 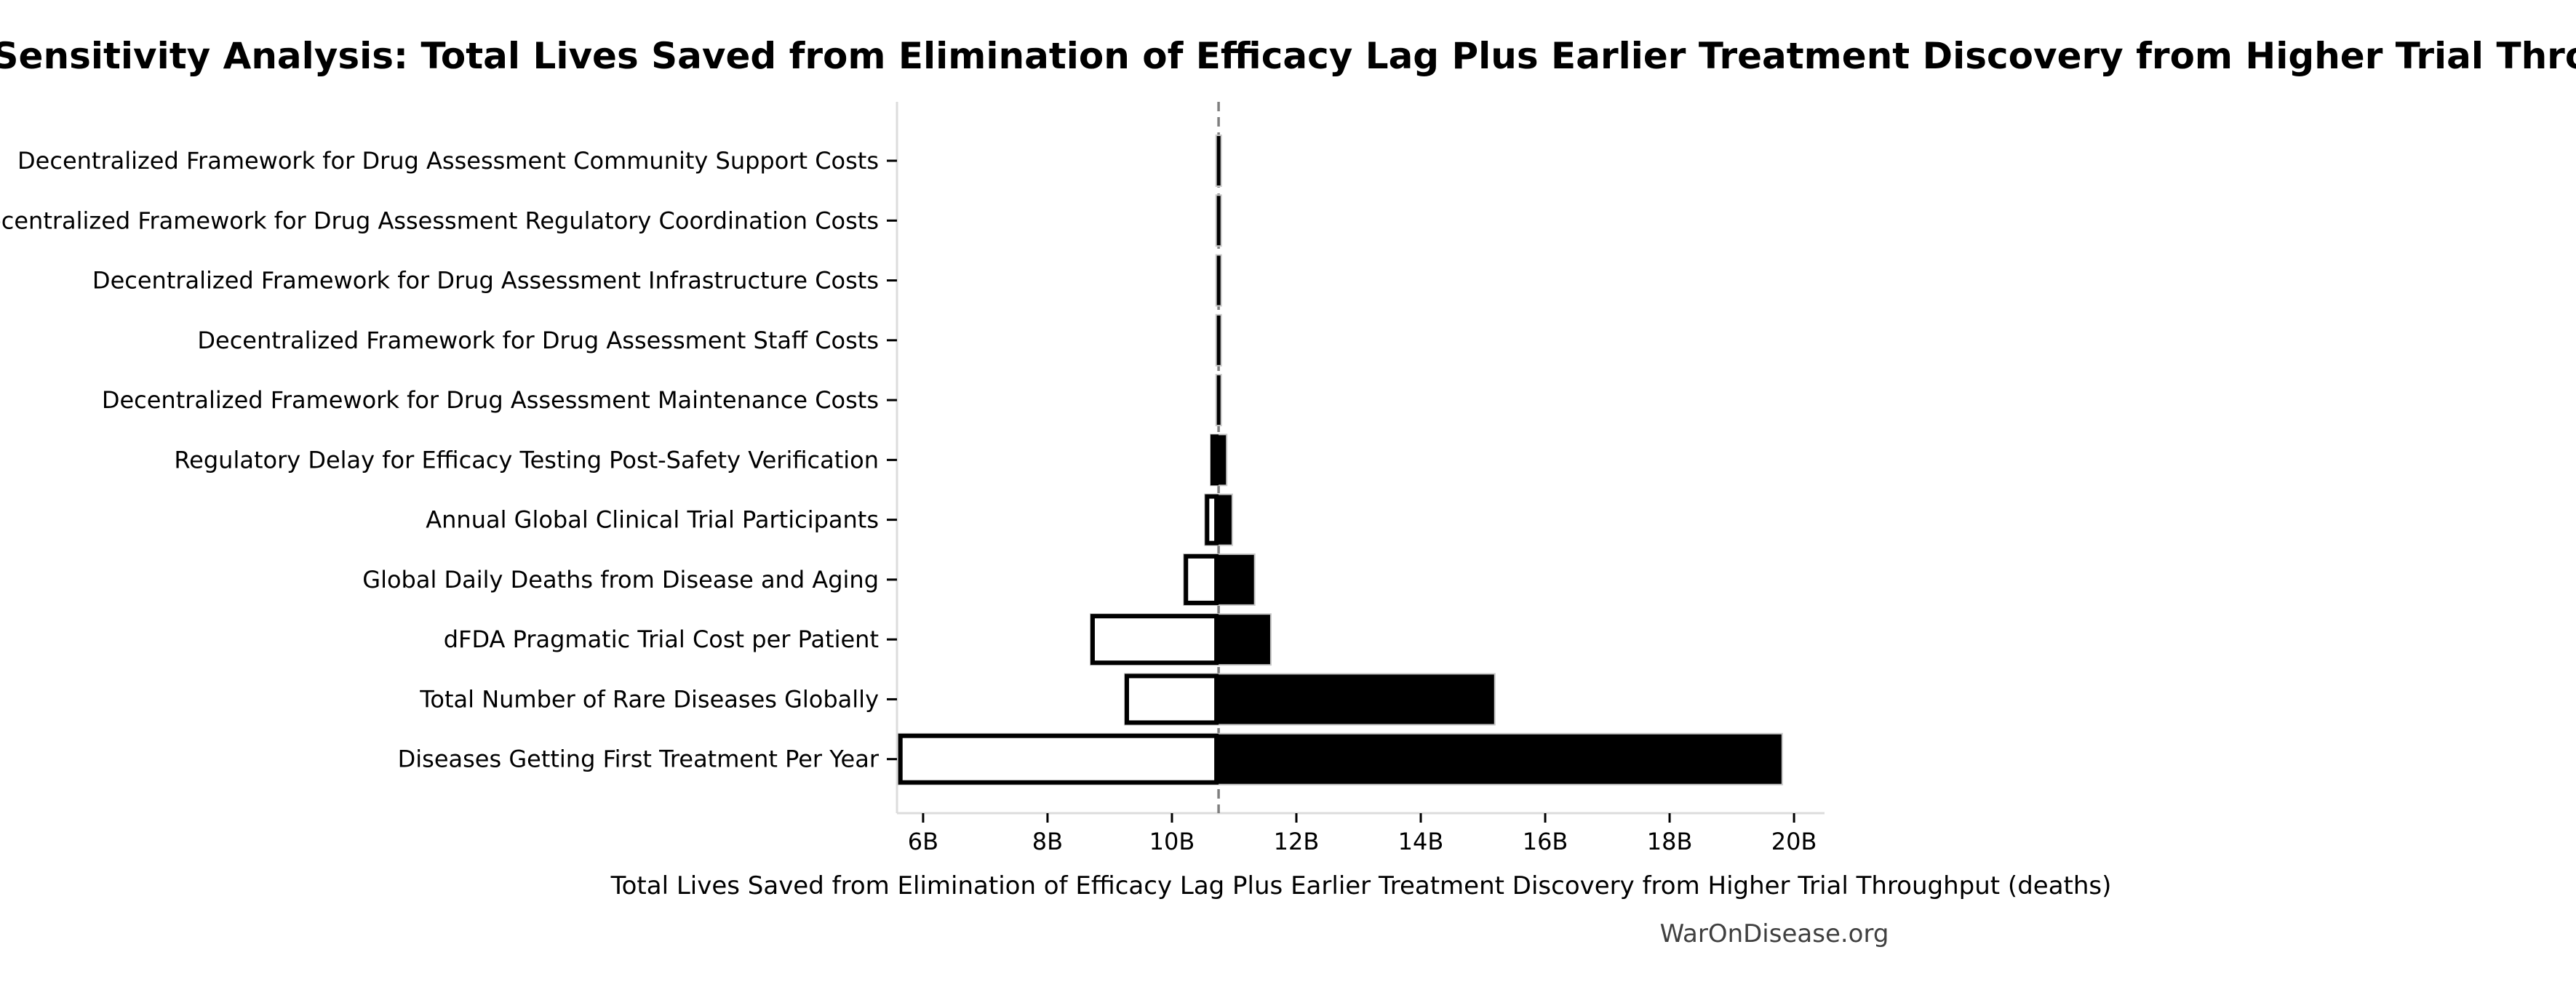 I want to click on x-tick-label: 6B, so click(x=923, y=841).